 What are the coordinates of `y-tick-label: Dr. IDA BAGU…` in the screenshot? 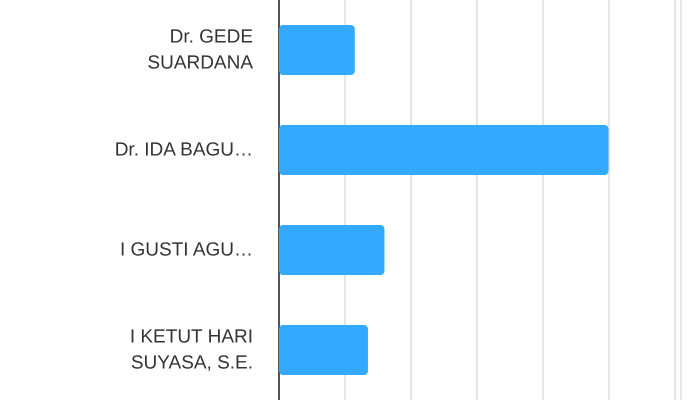 It's located at (183, 150).